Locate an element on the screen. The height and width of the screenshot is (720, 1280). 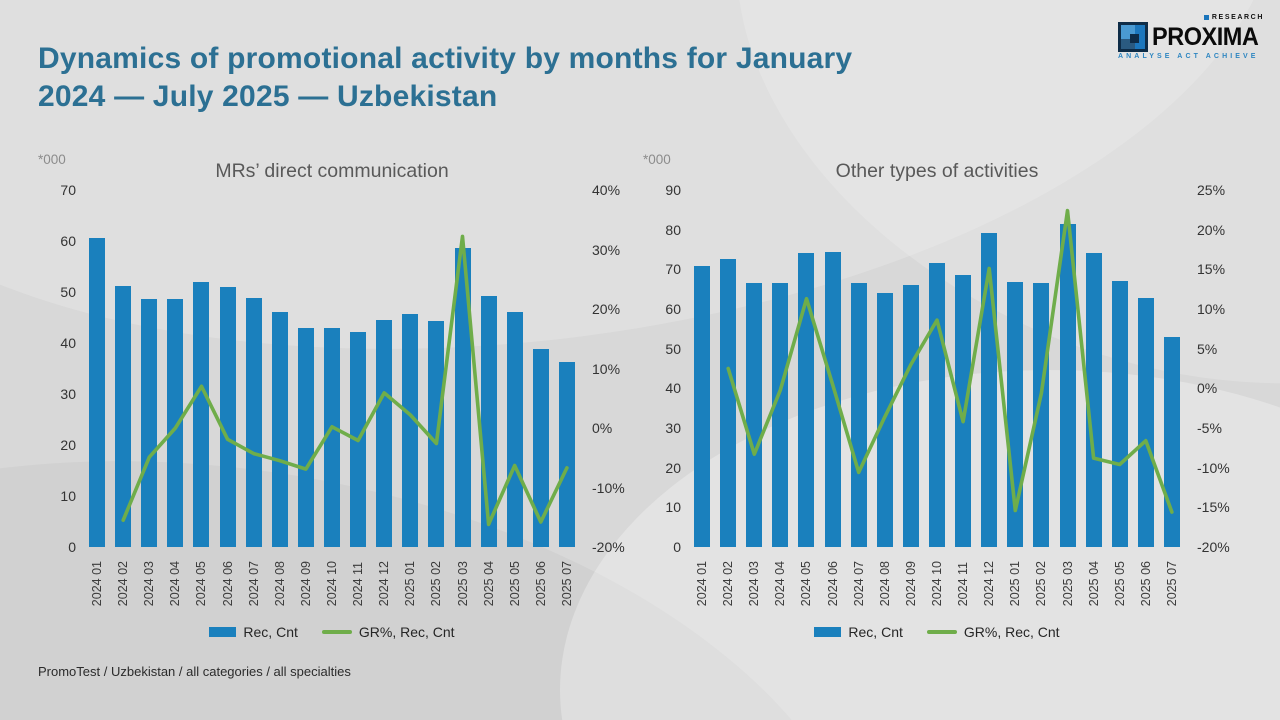
line-swatch-icon is located at coordinates (941, 632).